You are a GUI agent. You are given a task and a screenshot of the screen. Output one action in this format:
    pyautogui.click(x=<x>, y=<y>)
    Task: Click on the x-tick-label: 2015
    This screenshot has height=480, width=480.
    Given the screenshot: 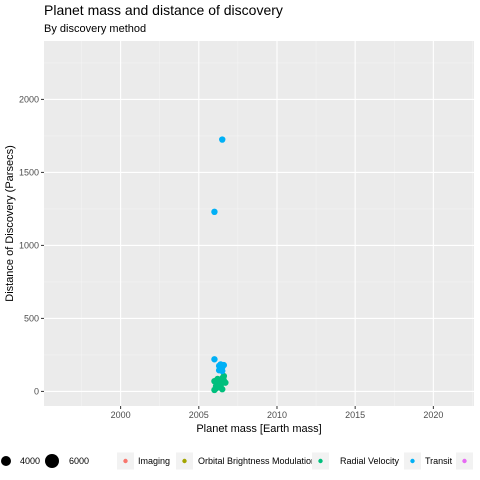 What is the action you would take?
    pyautogui.click(x=355, y=415)
    